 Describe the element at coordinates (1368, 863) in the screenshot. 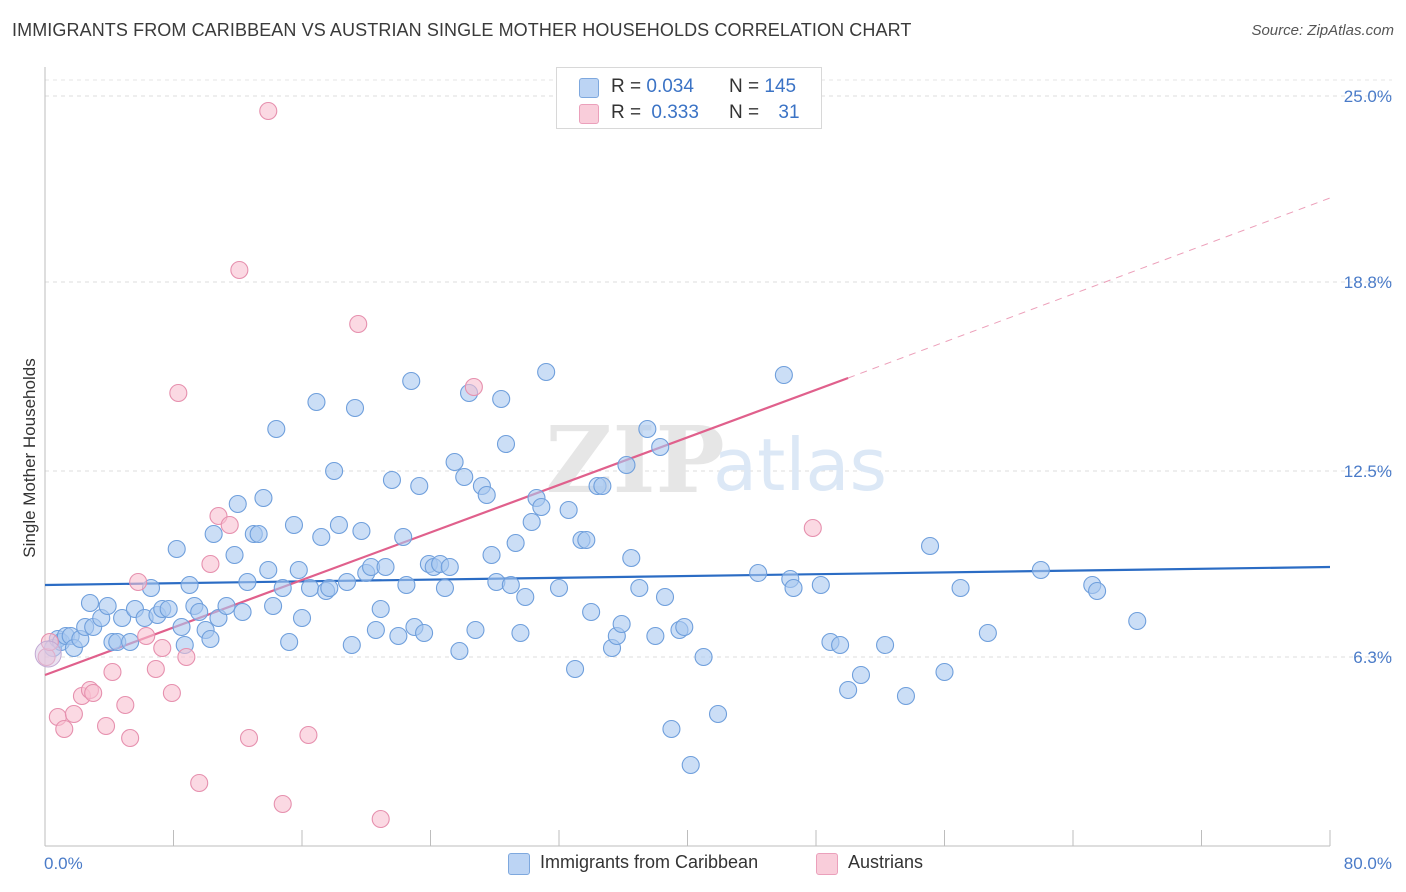

I see `x-tick-label: 80.0%` at that location.